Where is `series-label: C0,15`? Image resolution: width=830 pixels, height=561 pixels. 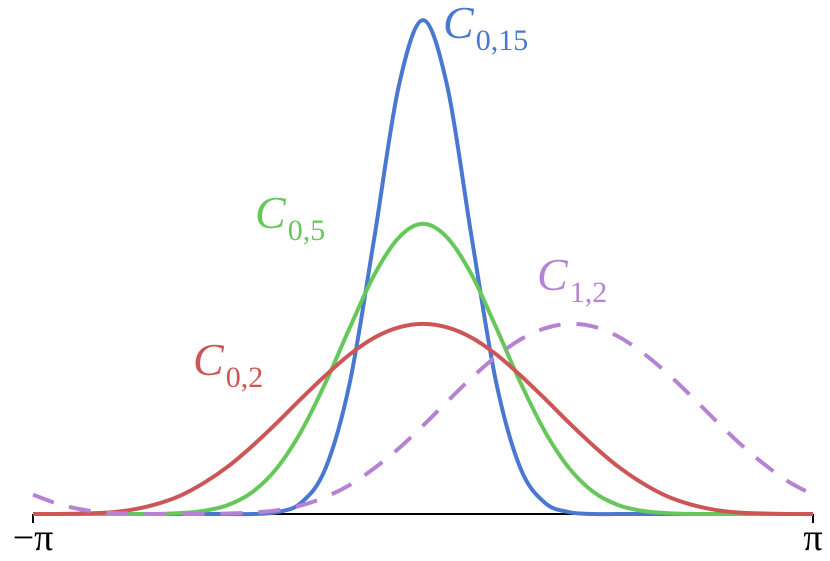 series-label: C0,15 is located at coordinates (485, 28).